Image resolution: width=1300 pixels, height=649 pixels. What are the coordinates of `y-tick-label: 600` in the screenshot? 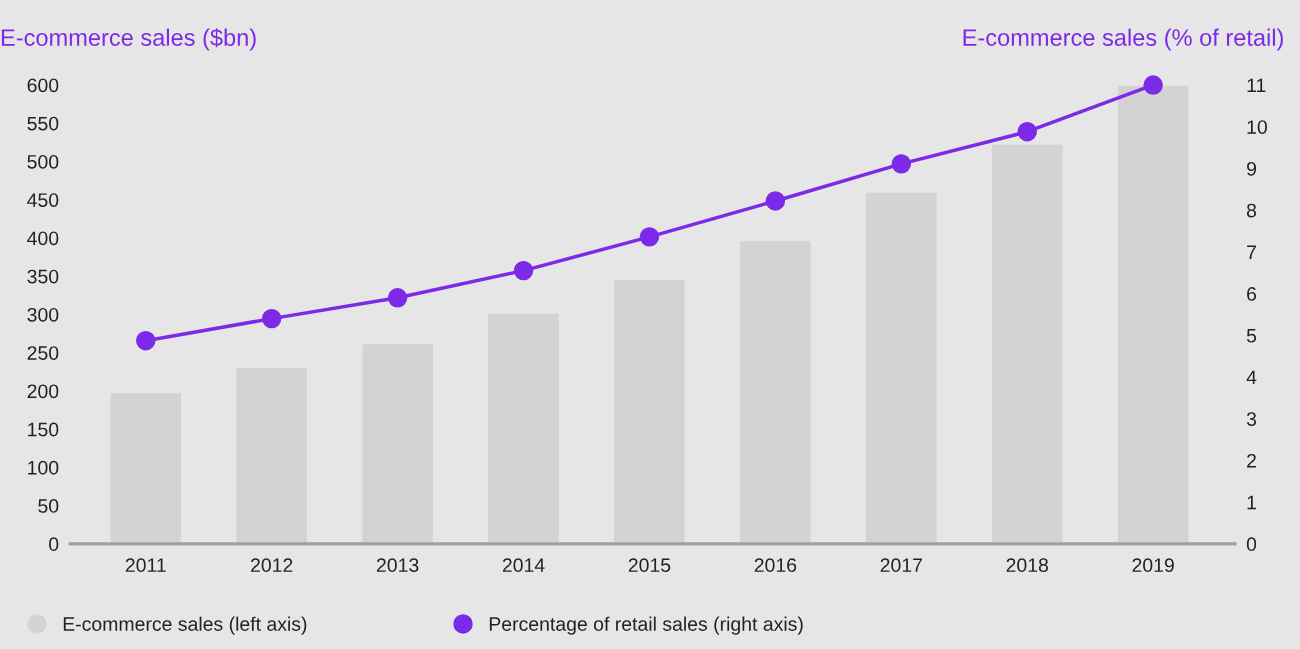 It's located at (43, 85).